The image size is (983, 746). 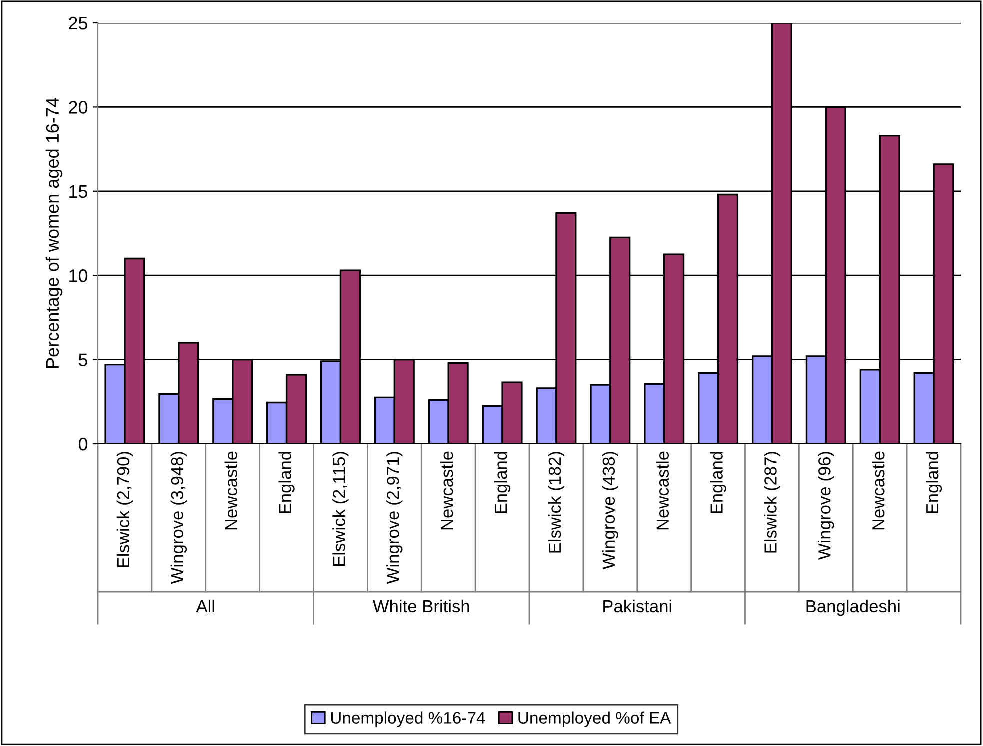 I want to click on legend-label: Unemployed %16-74, so click(x=408, y=720).